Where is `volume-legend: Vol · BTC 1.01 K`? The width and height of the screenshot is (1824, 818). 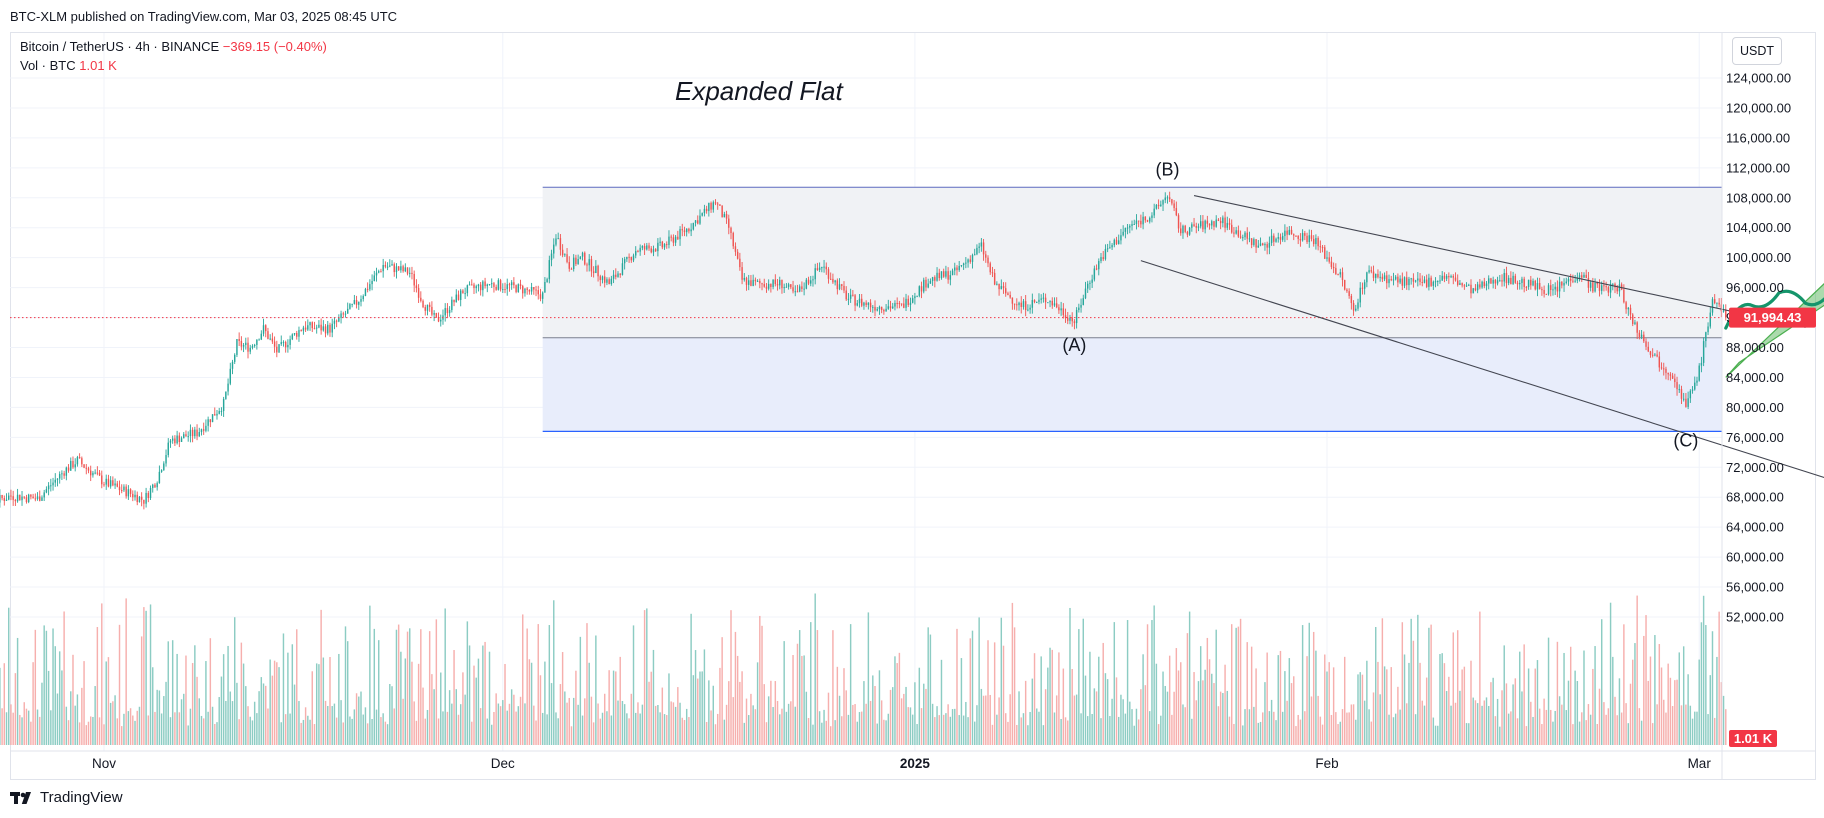 volume-legend: Vol · BTC 1.01 K is located at coordinates (68, 65).